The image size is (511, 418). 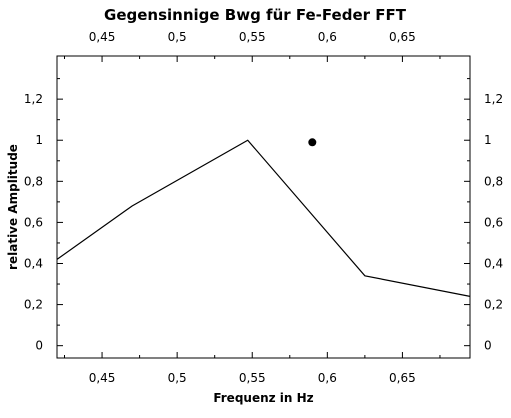 What do you see at coordinates (402, 37) in the screenshot?
I see `x-tick-label-top: 0,65` at bounding box center [402, 37].